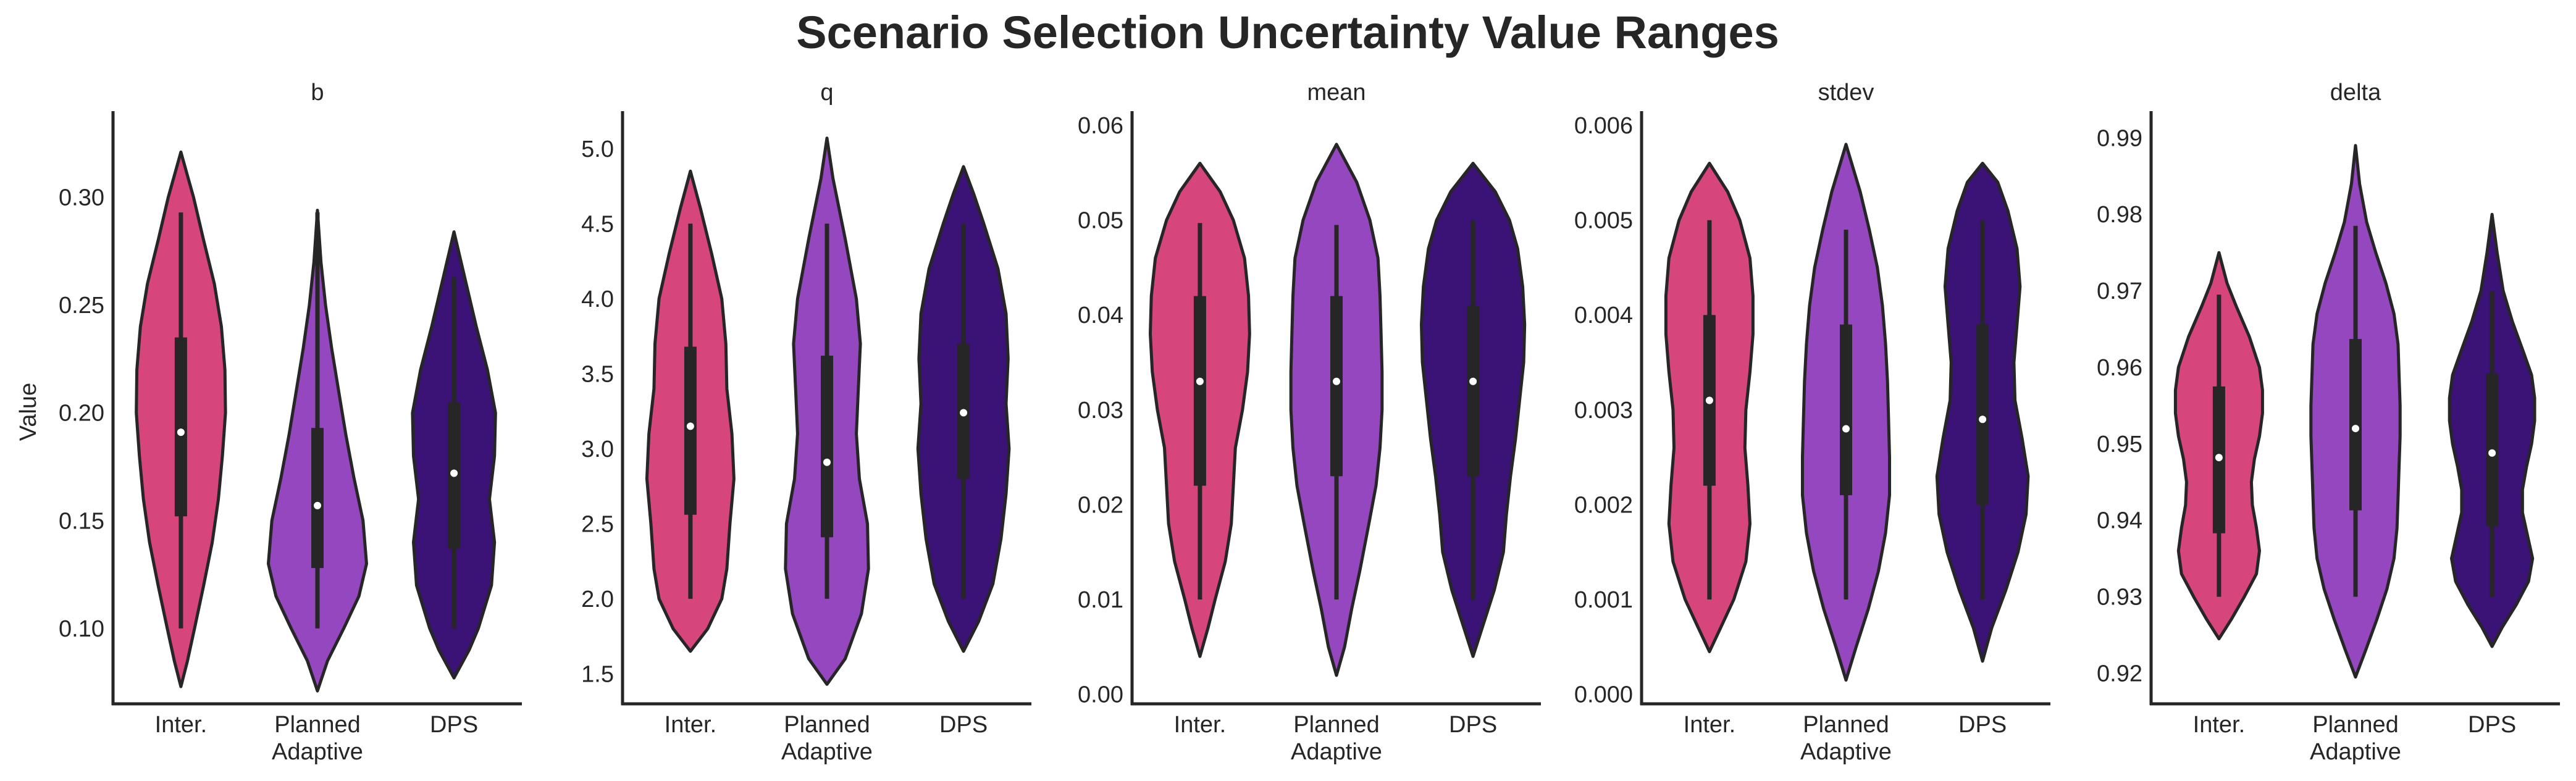  What do you see at coordinates (827, 93) in the screenshot?
I see `panel-title: q` at bounding box center [827, 93].